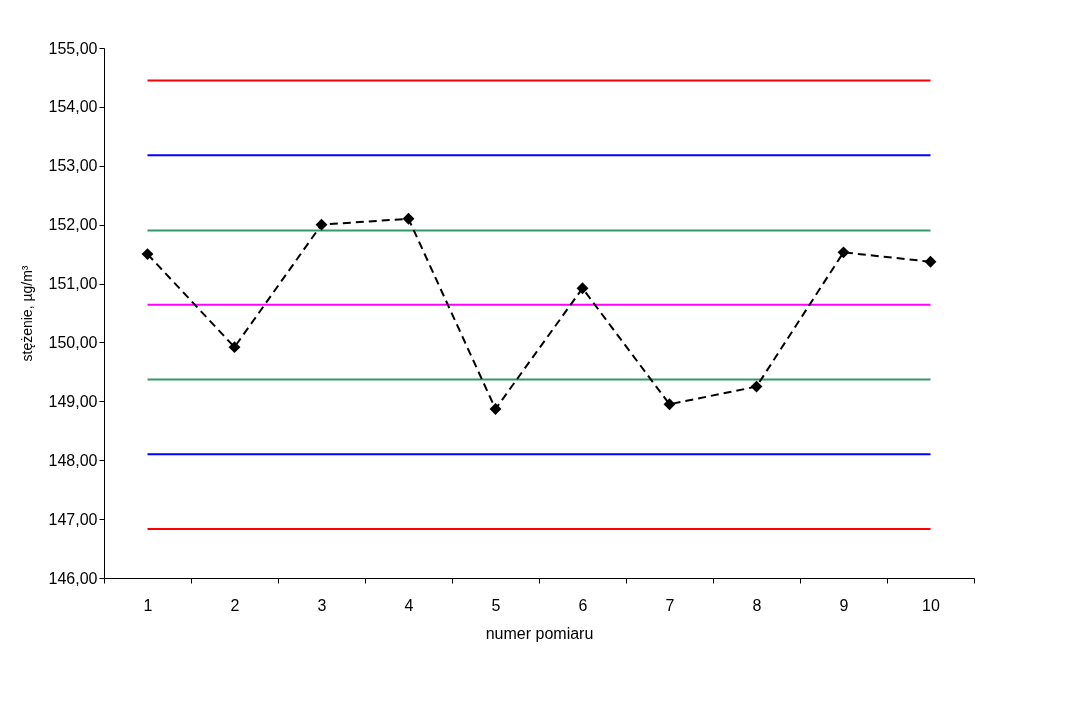  Describe the element at coordinates (26, 313) in the screenshot. I see `y-axis-title: stężenie, µg/m³` at that location.